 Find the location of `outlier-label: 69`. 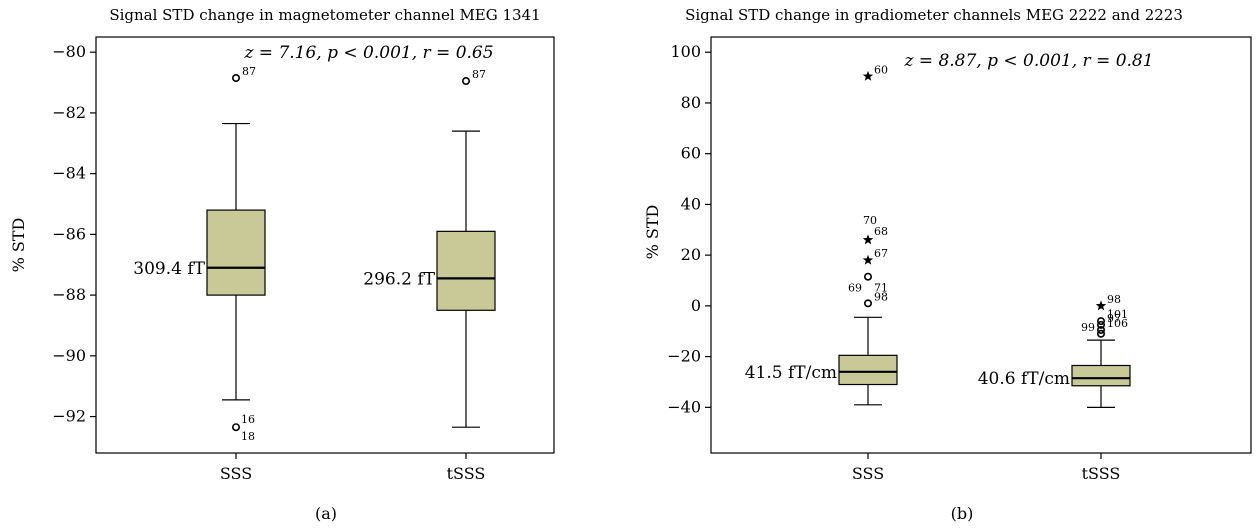

outlier-label: 69 is located at coordinates (855, 288).